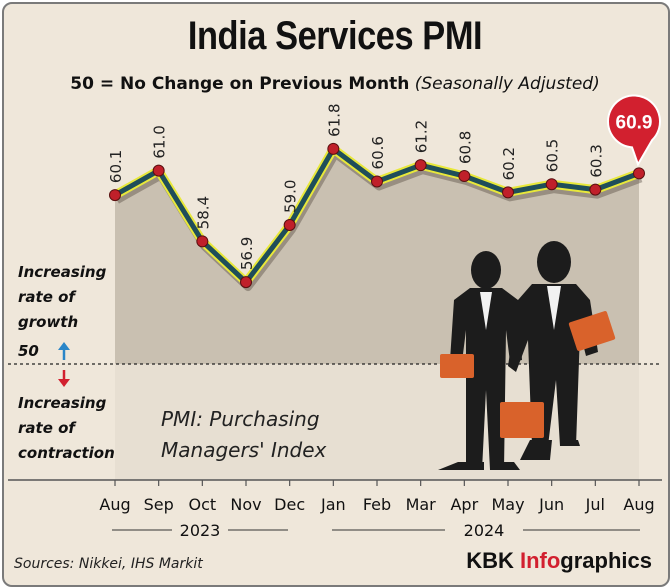 This screenshot has width=670, height=587. Describe the element at coordinates (66, 453) in the screenshot. I see `contraction-label-line3: contraction` at that location.